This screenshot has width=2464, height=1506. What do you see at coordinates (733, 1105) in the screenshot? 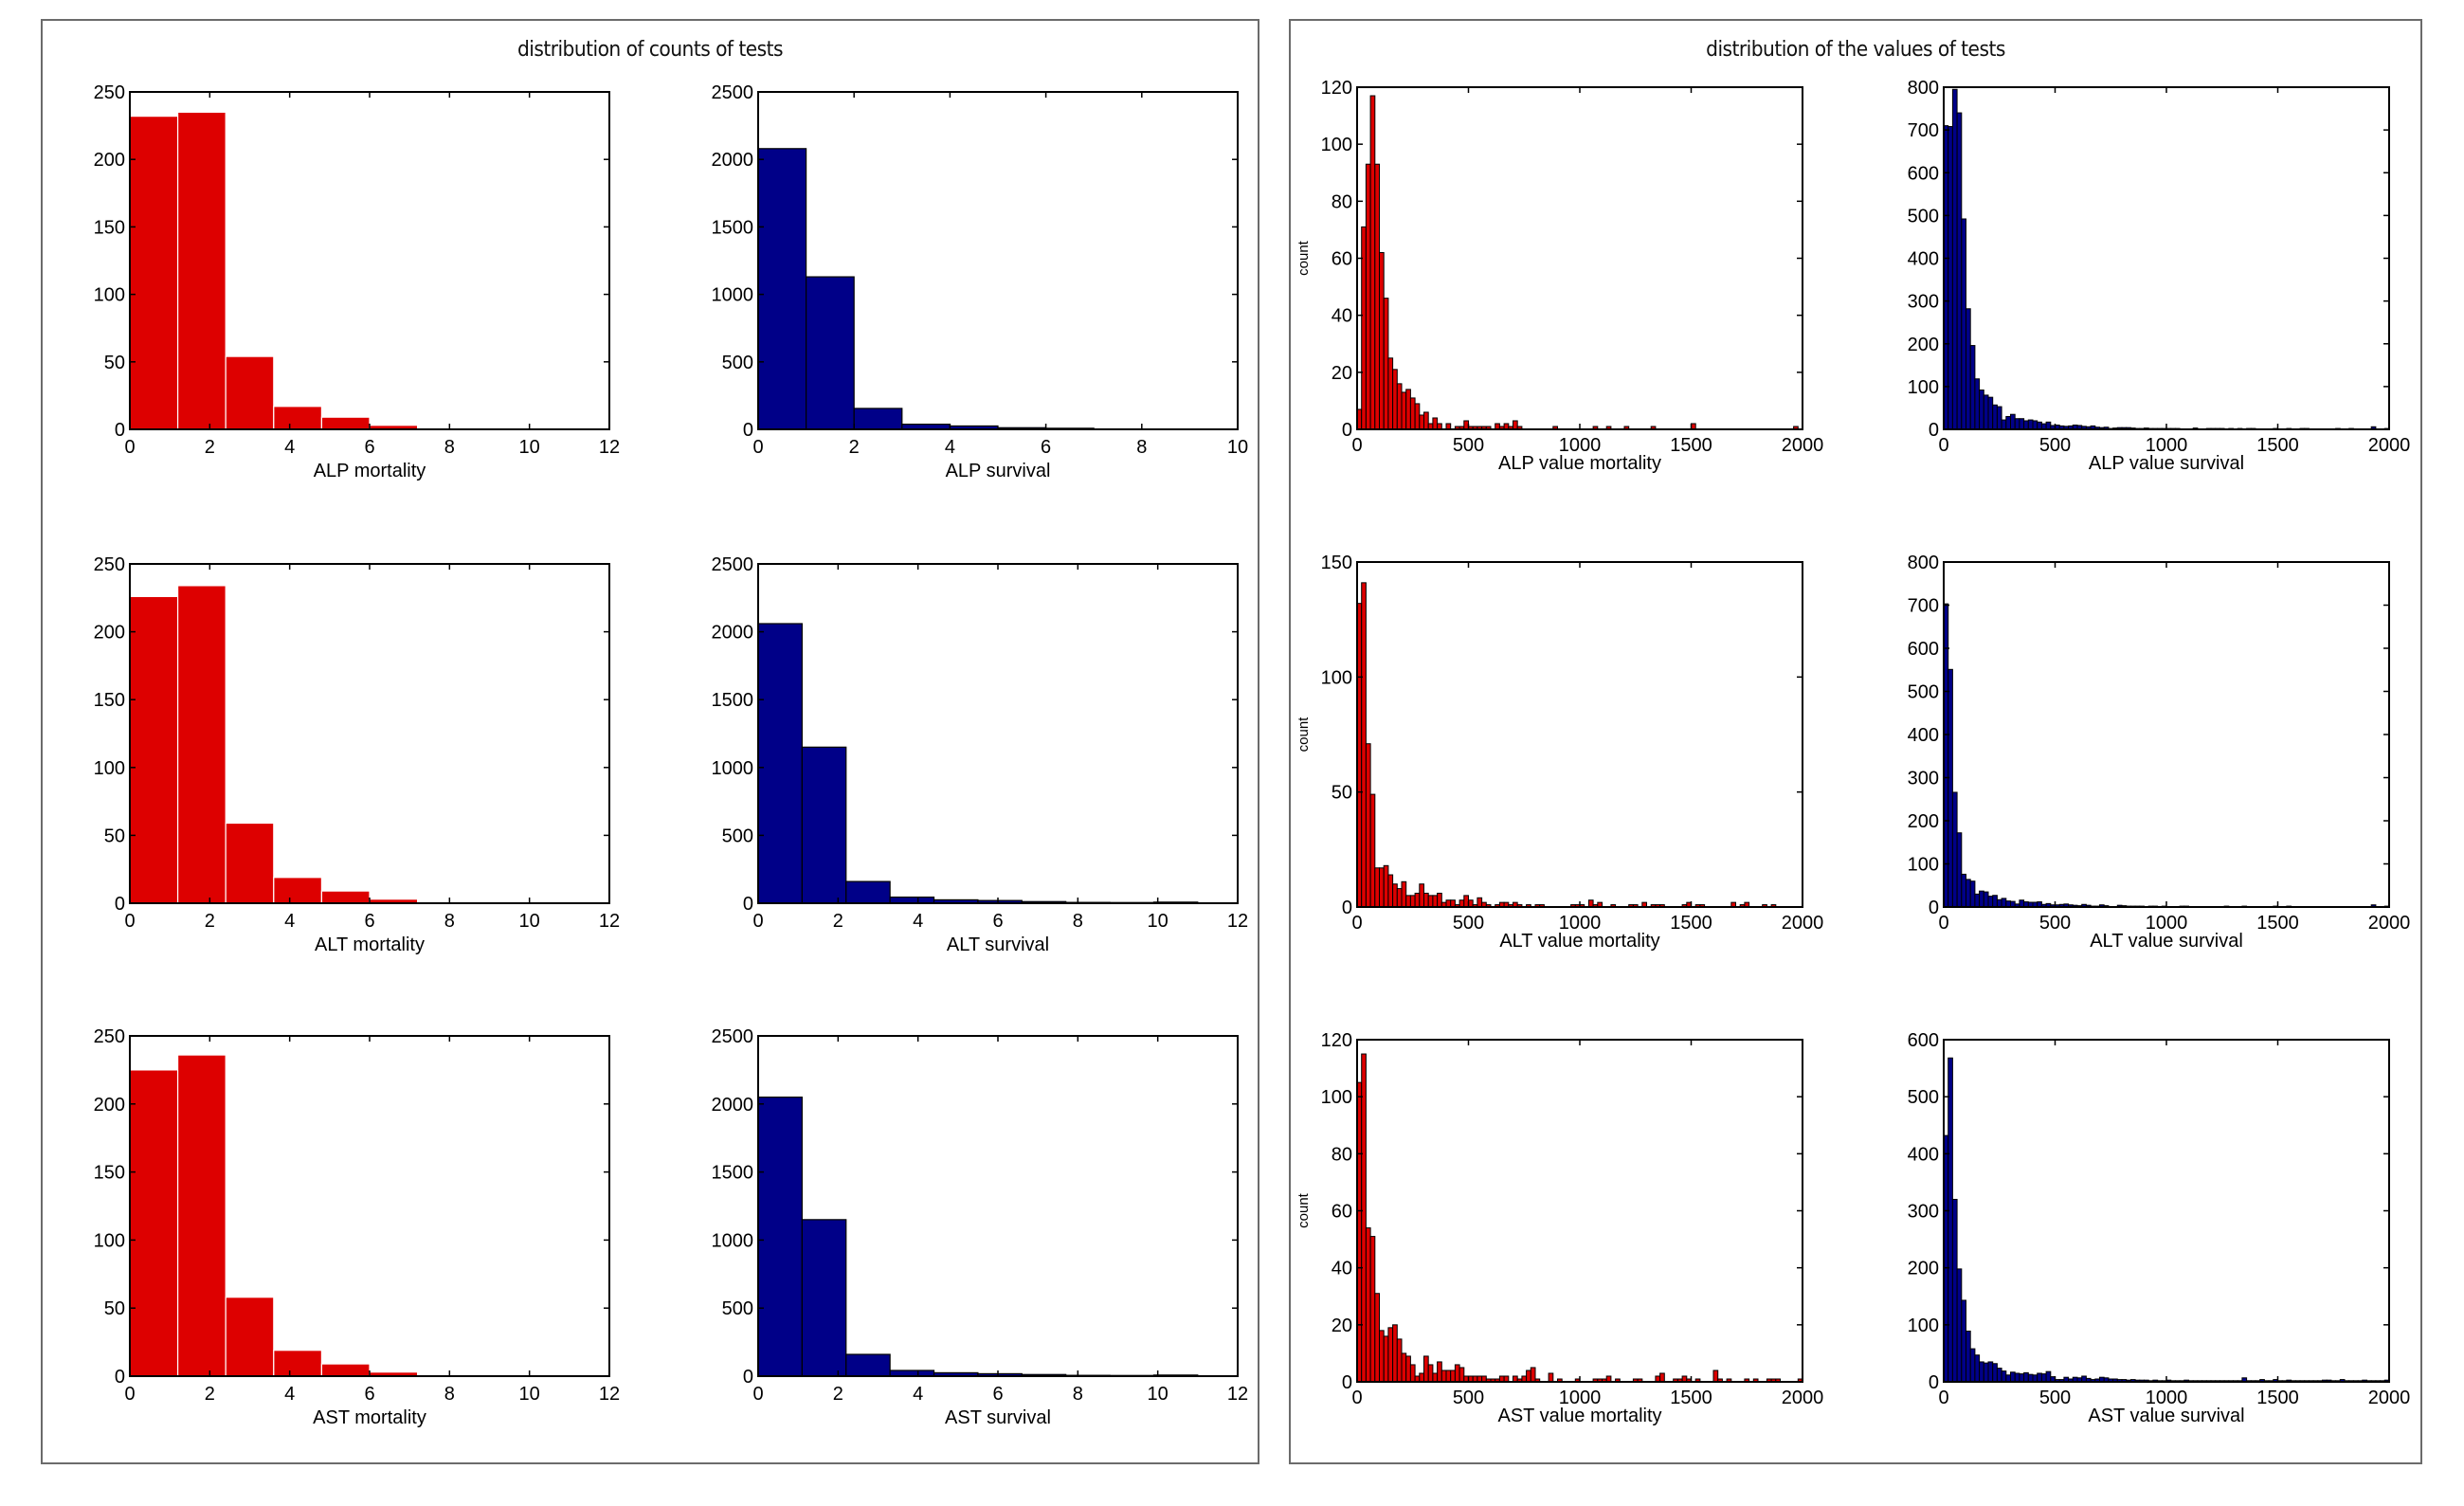
I see `y-tick-label: 2000` at bounding box center [733, 1105].